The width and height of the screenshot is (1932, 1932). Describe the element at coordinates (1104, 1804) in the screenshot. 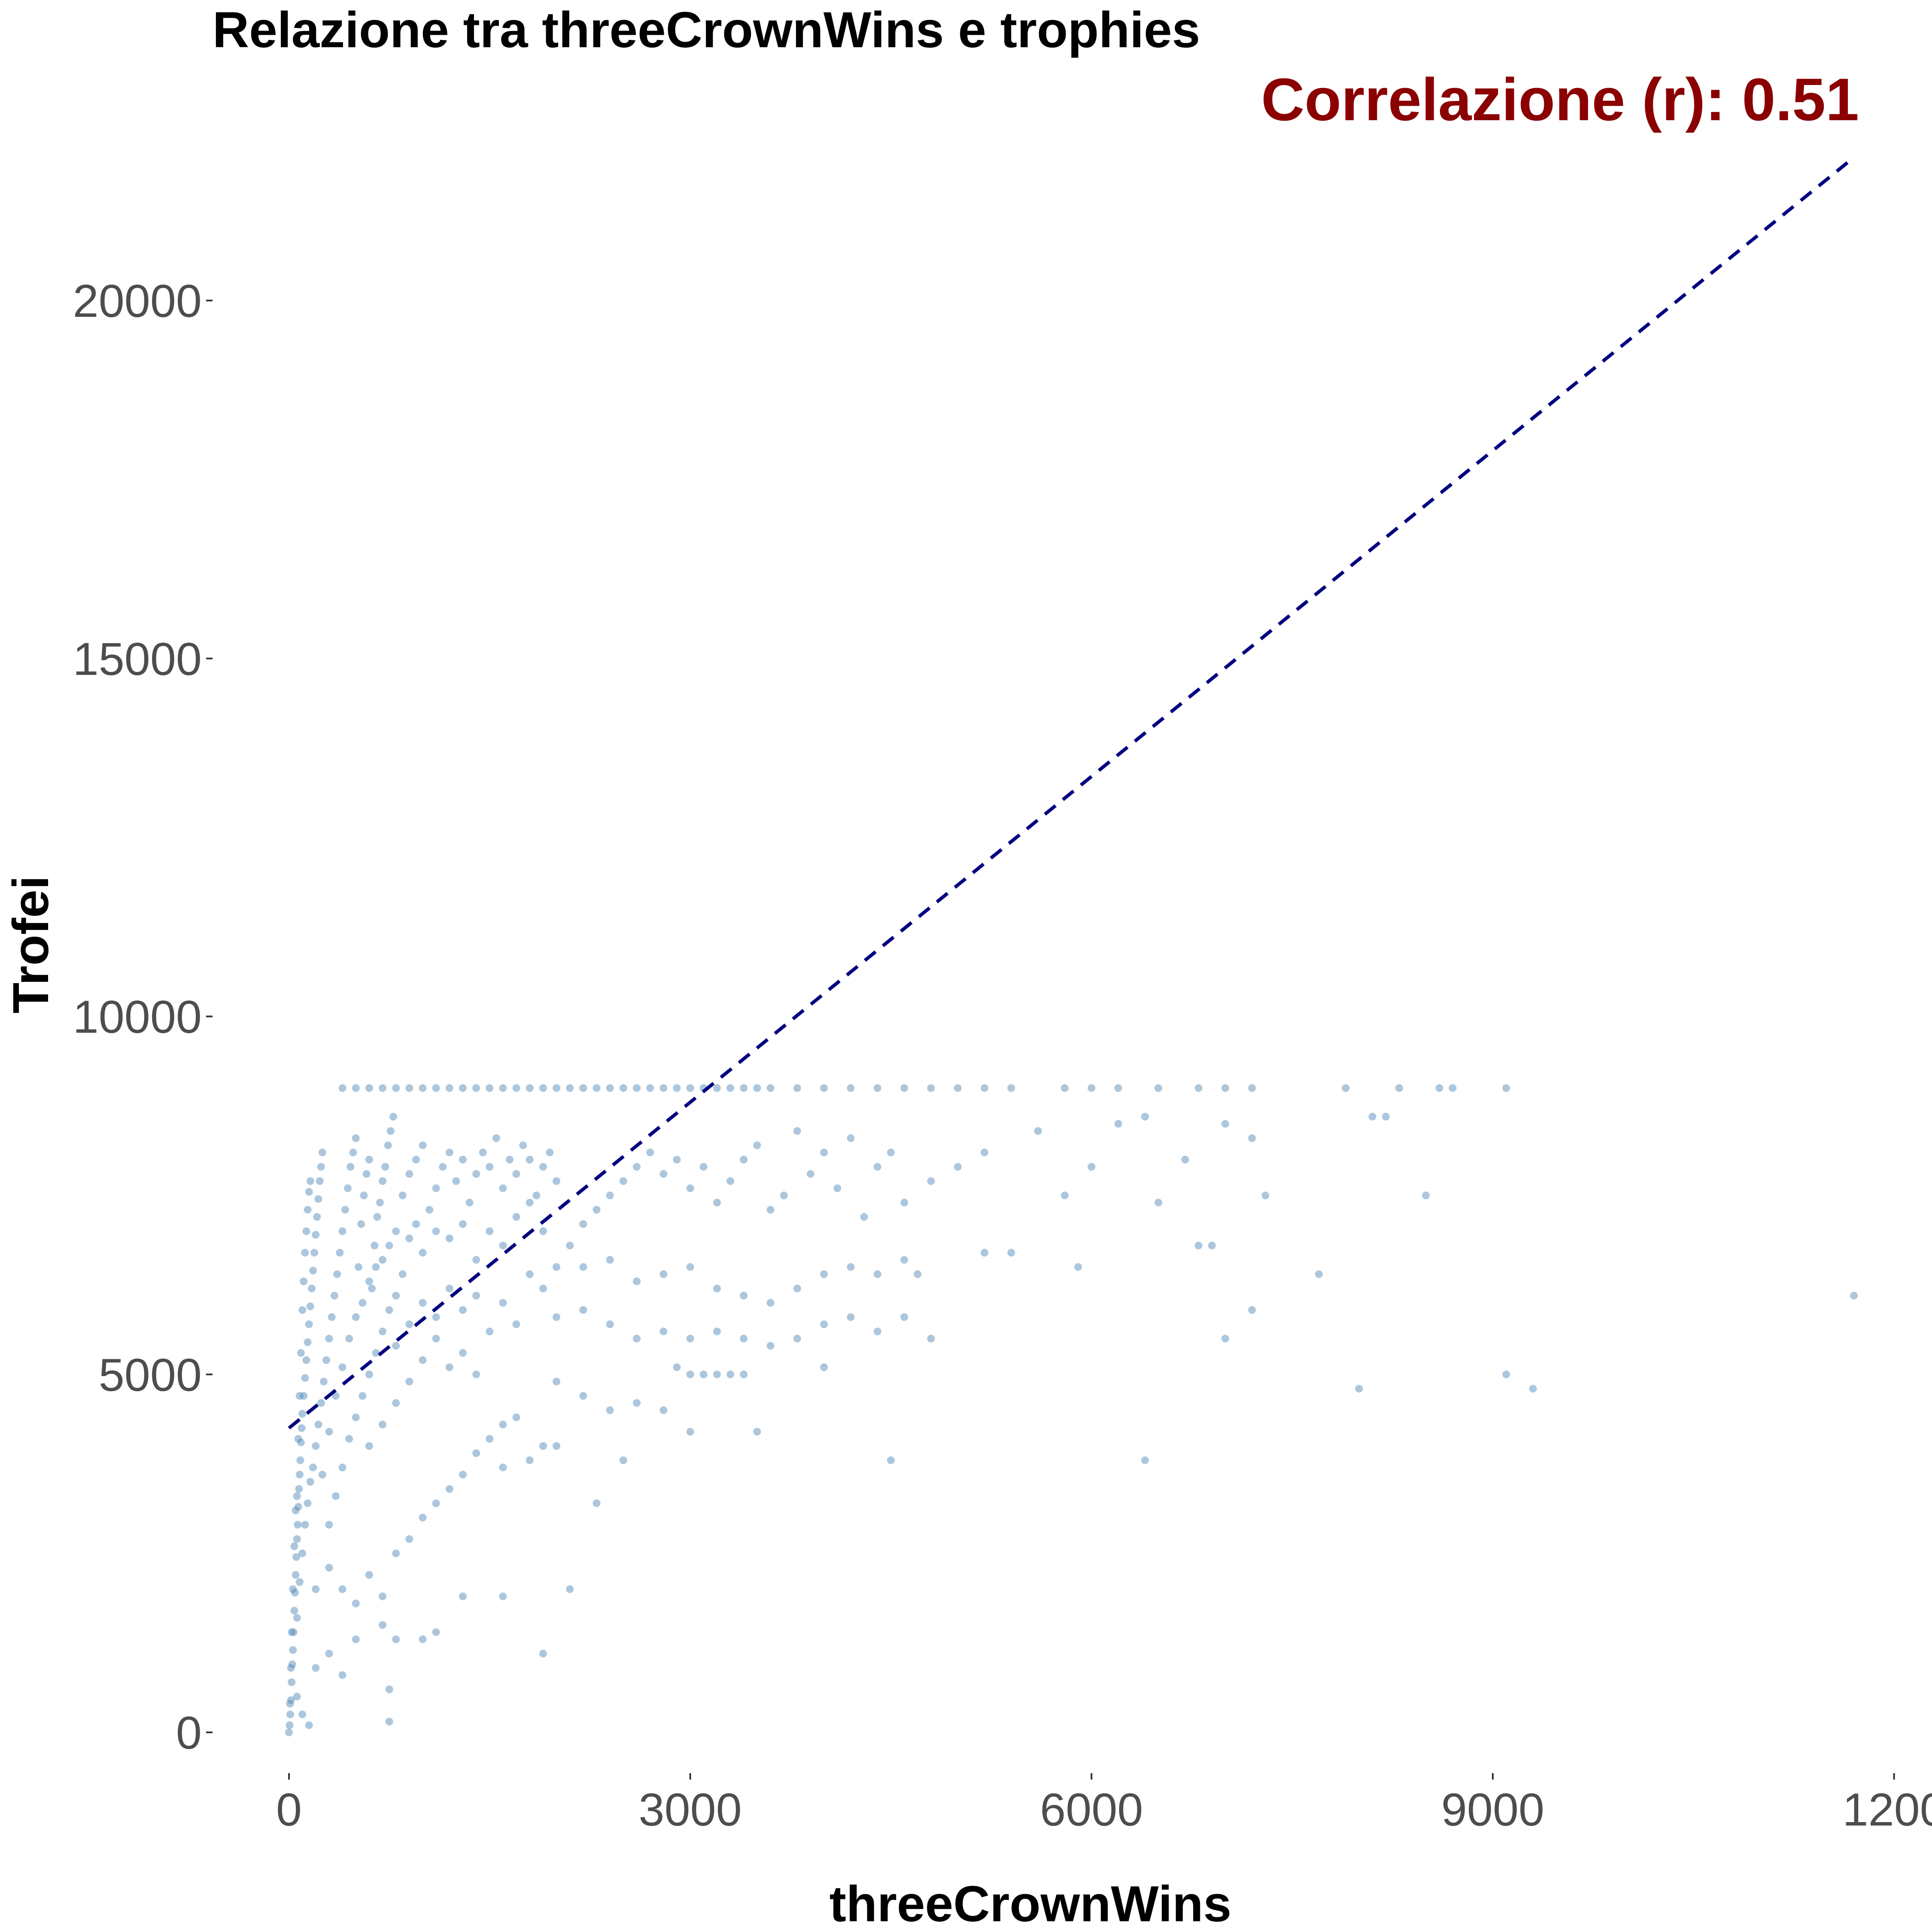

I see `x-axis: 0 3000 6000 9000 1200` at that location.